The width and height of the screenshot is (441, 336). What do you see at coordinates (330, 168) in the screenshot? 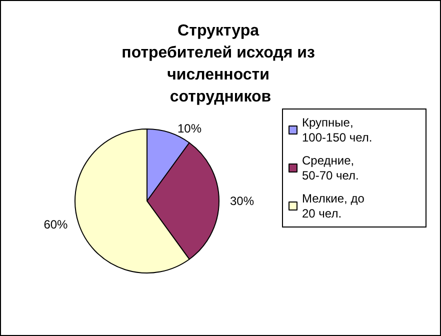
I see `legend-label: Средние, 50-70 чел.` at bounding box center [330, 168].